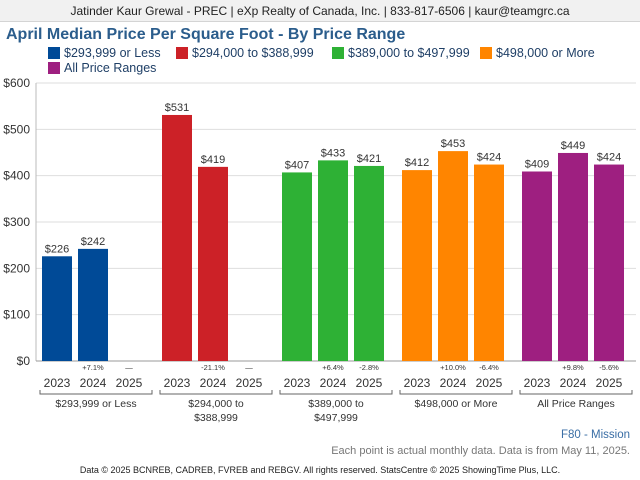 The image size is (640, 480). I want to click on source-label: F80 - Mission, so click(595, 435).